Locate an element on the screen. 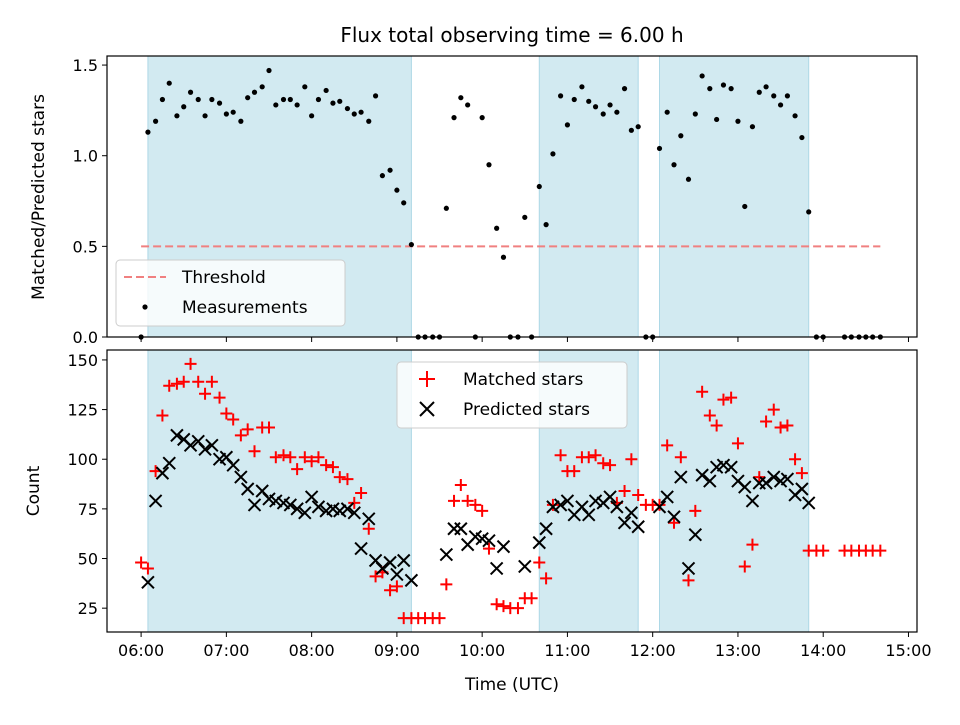 The width and height of the screenshot is (960, 725). figure-title: Flux total observing time = 6.00 h is located at coordinates (511, 35).